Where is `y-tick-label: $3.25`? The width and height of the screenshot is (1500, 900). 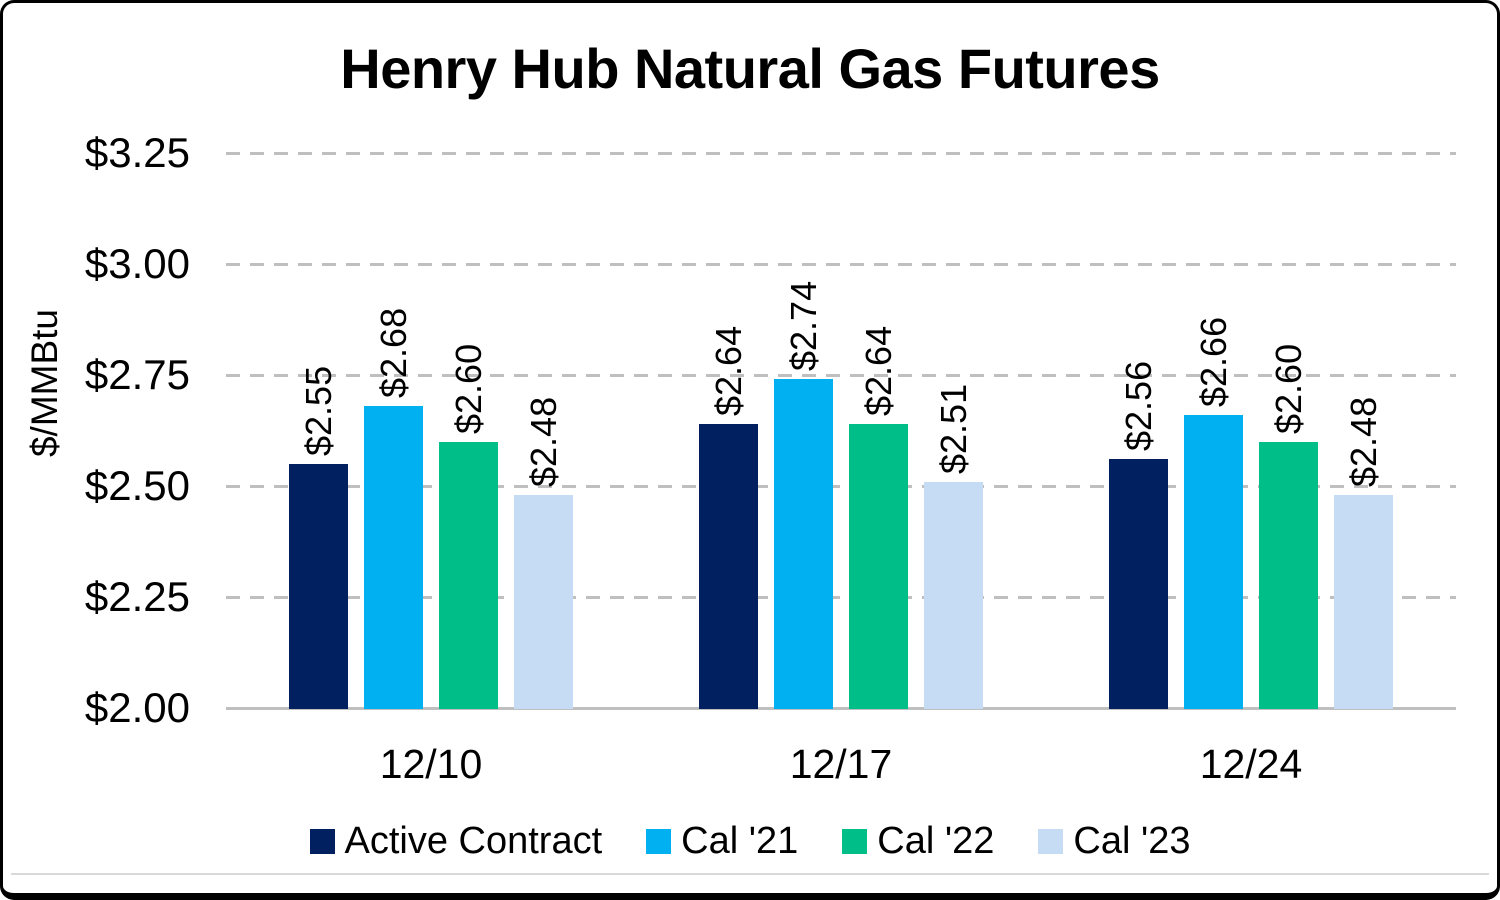
y-tick-label: $3.25 is located at coordinates (137, 152).